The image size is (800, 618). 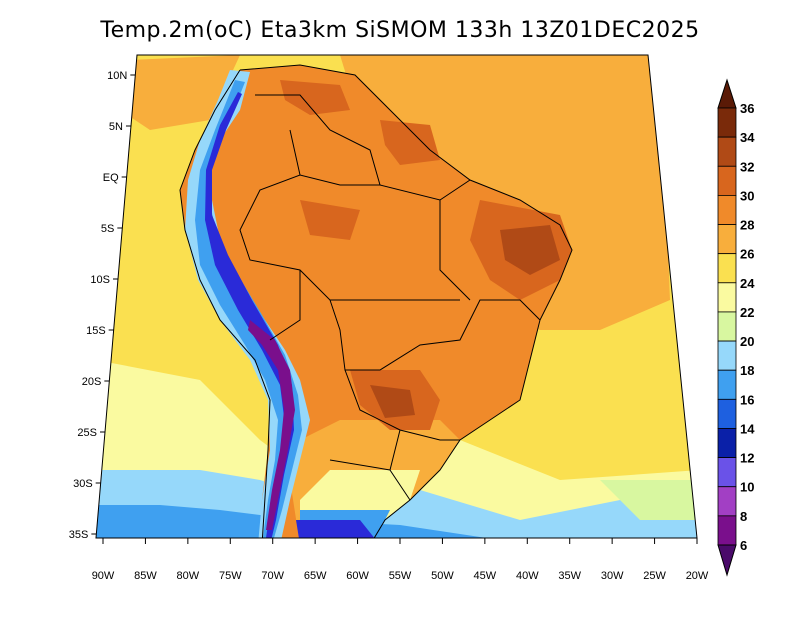 I want to click on venezuela-hot, so click(x=315, y=97).